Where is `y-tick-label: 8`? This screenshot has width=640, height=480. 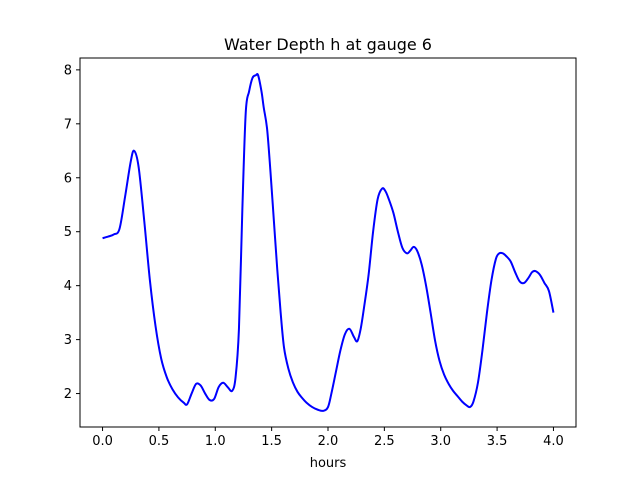 y-tick-label: 8 is located at coordinates (68, 70).